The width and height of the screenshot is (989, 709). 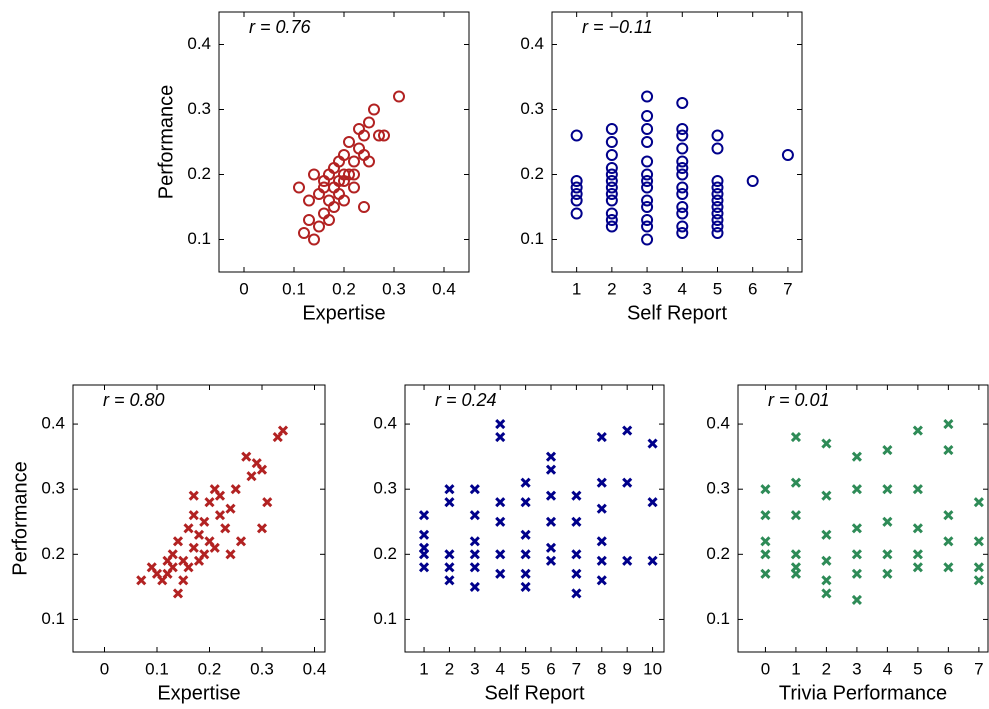 What do you see at coordinates (343, 313) in the screenshot?
I see `x-axis-label: Expertise` at bounding box center [343, 313].